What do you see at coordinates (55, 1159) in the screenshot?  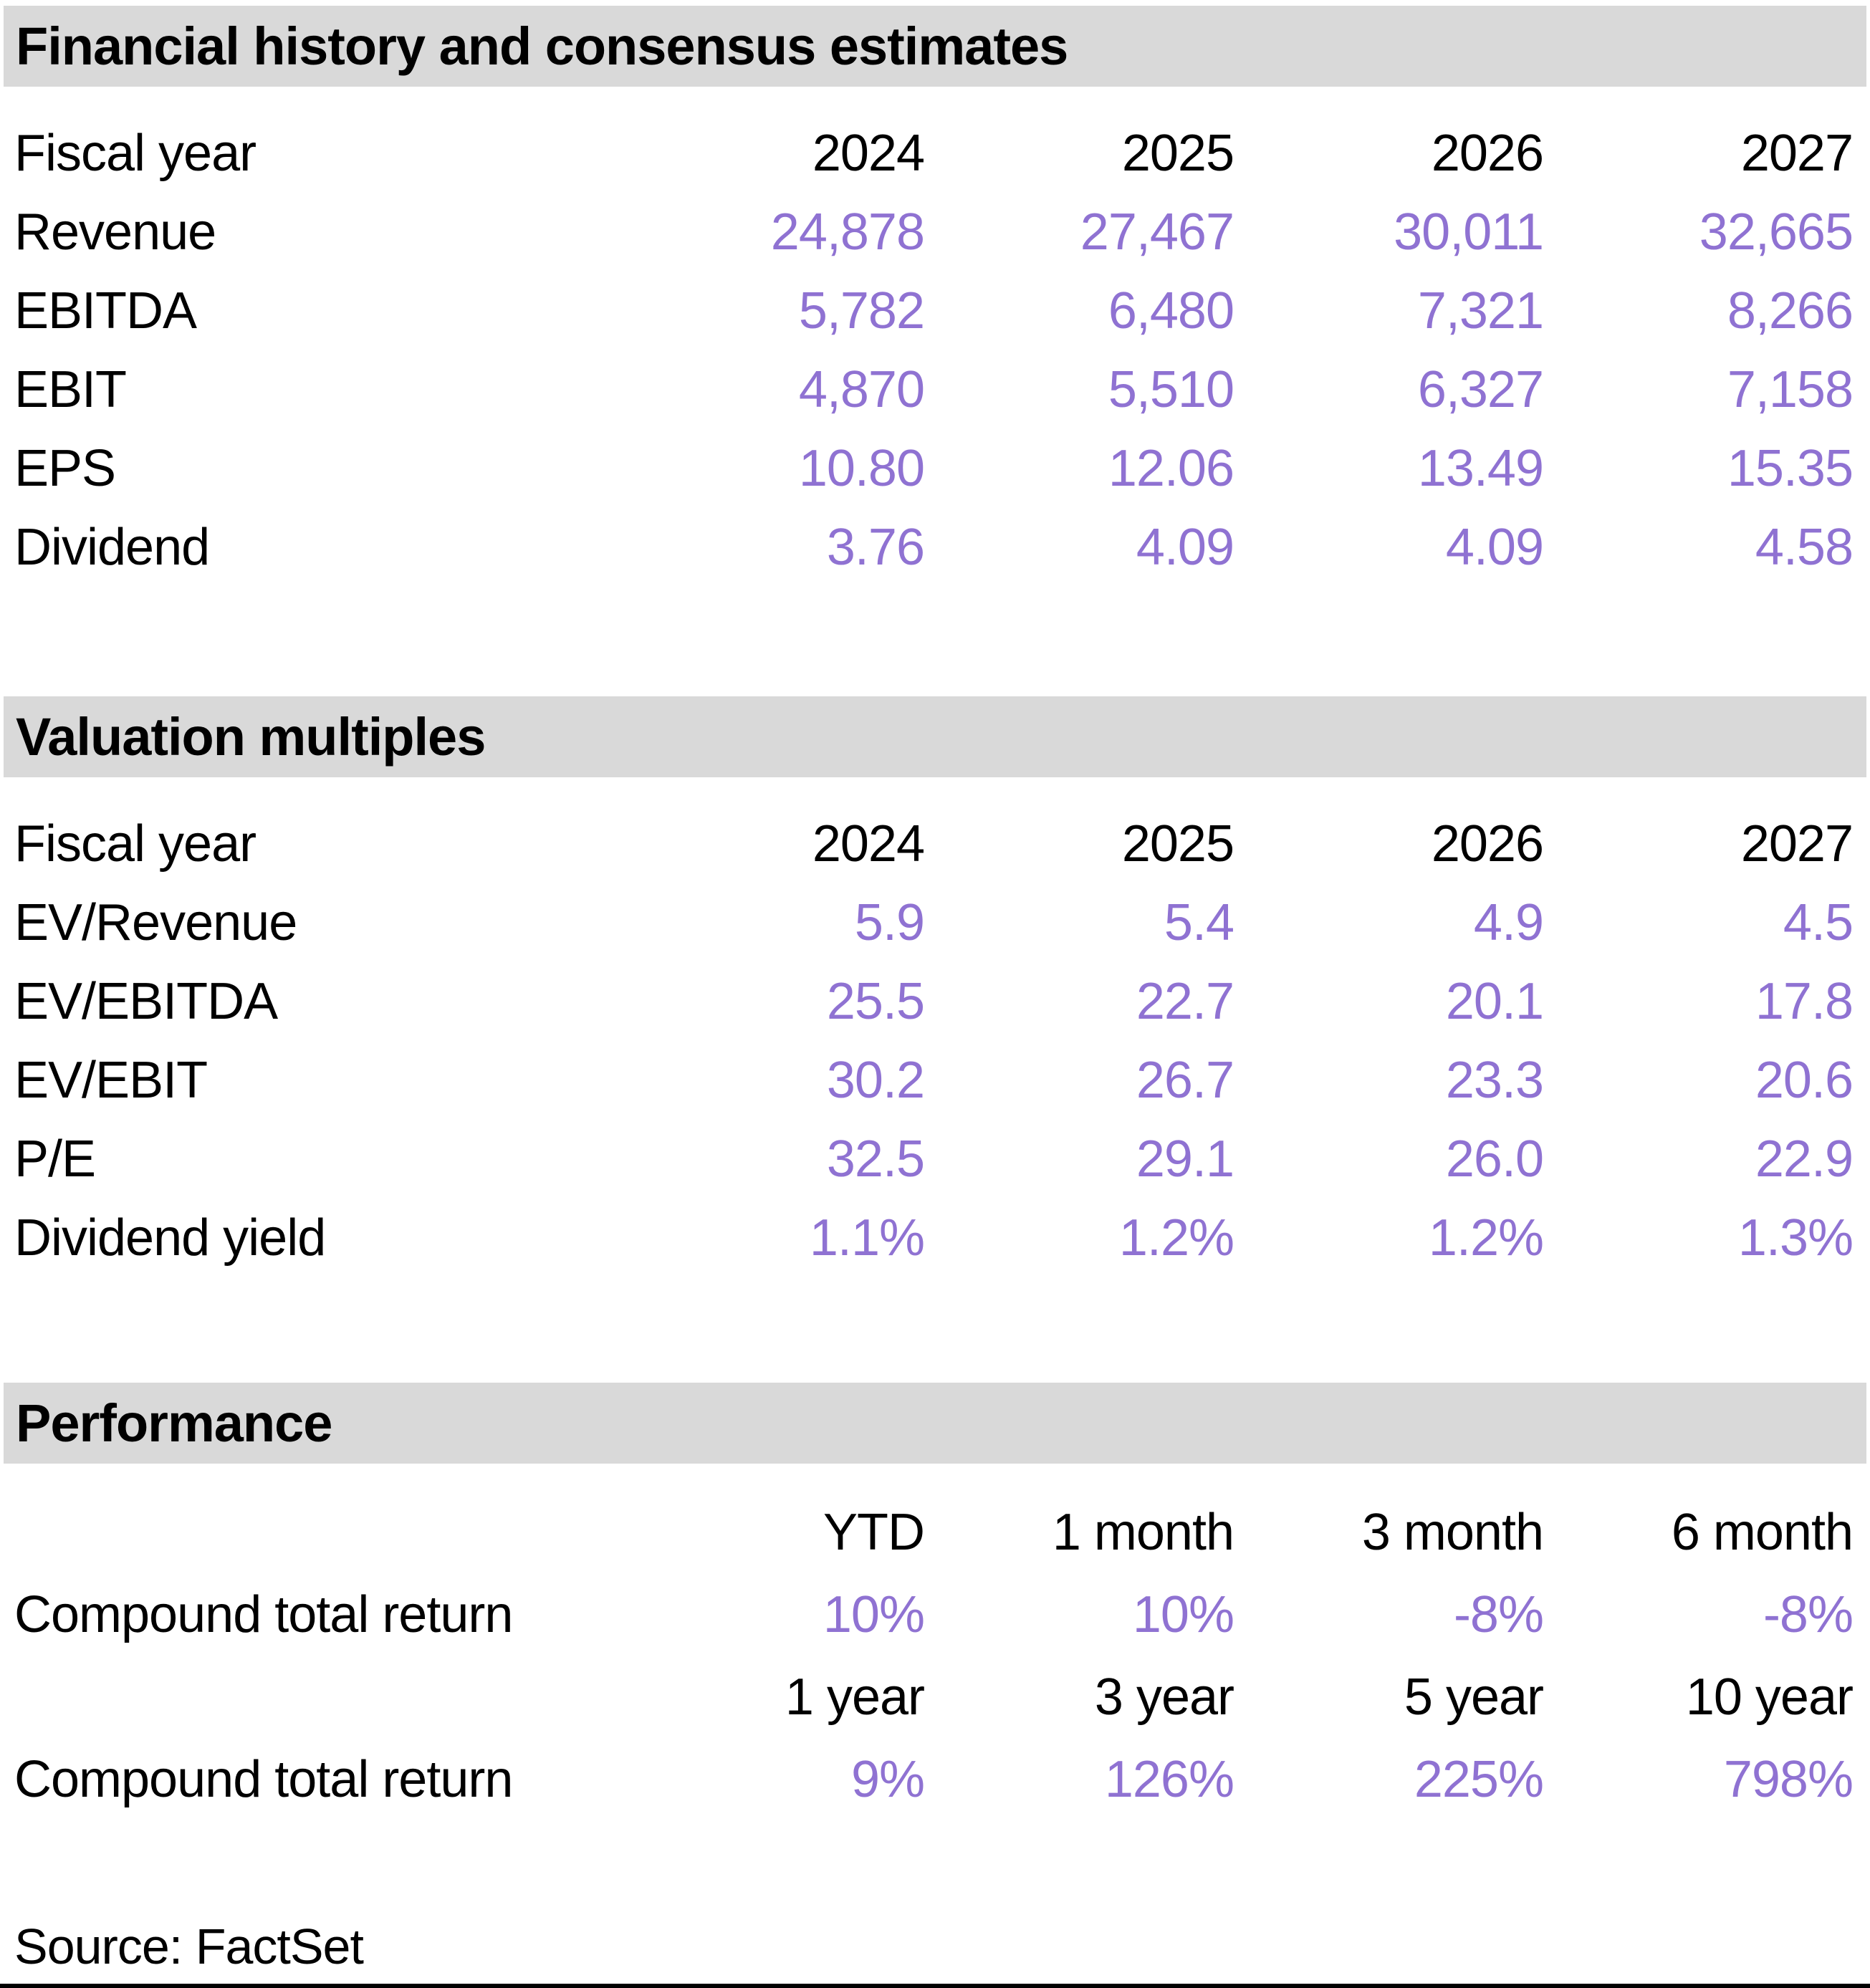 I see `row-label: P/E` at bounding box center [55, 1159].